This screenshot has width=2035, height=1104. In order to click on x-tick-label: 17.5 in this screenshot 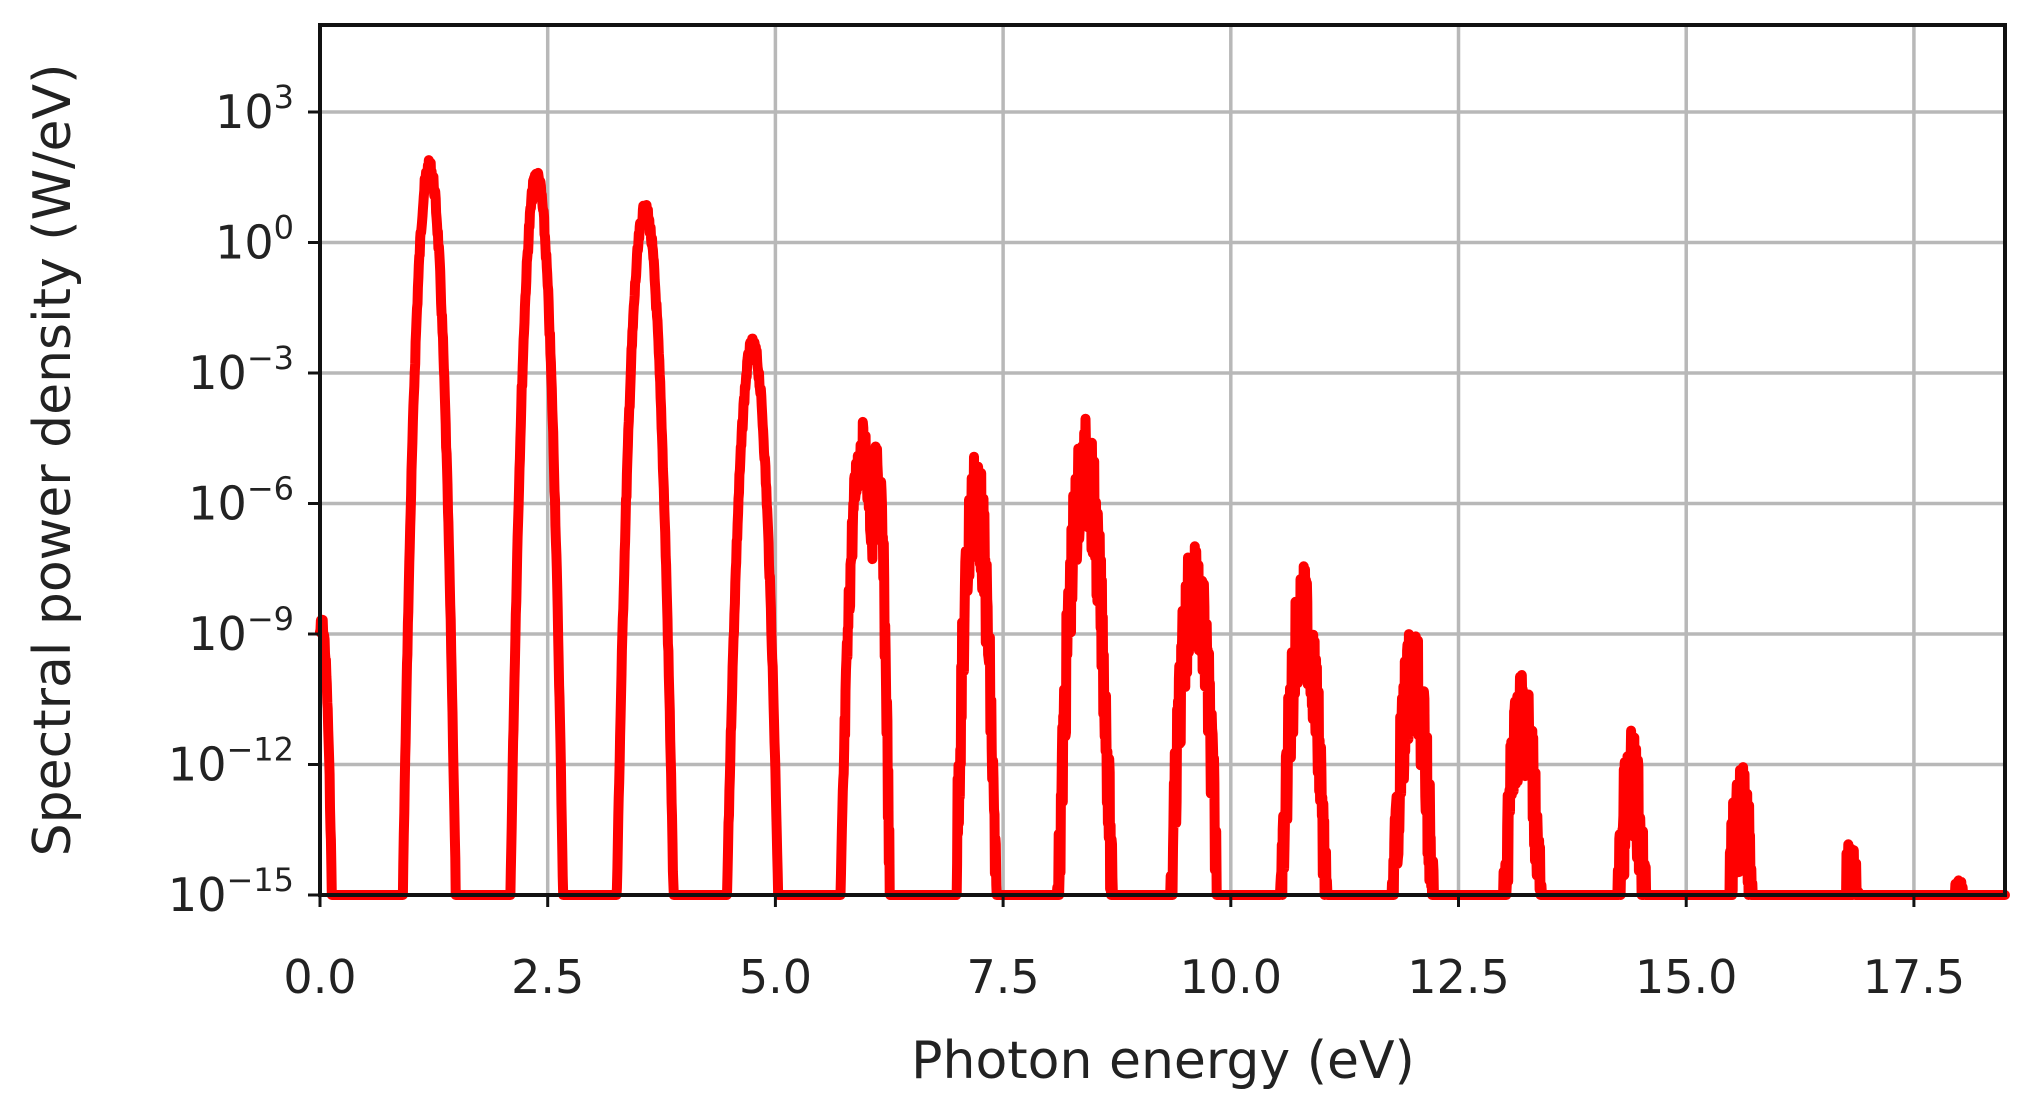, I will do `click(1914, 977)`.